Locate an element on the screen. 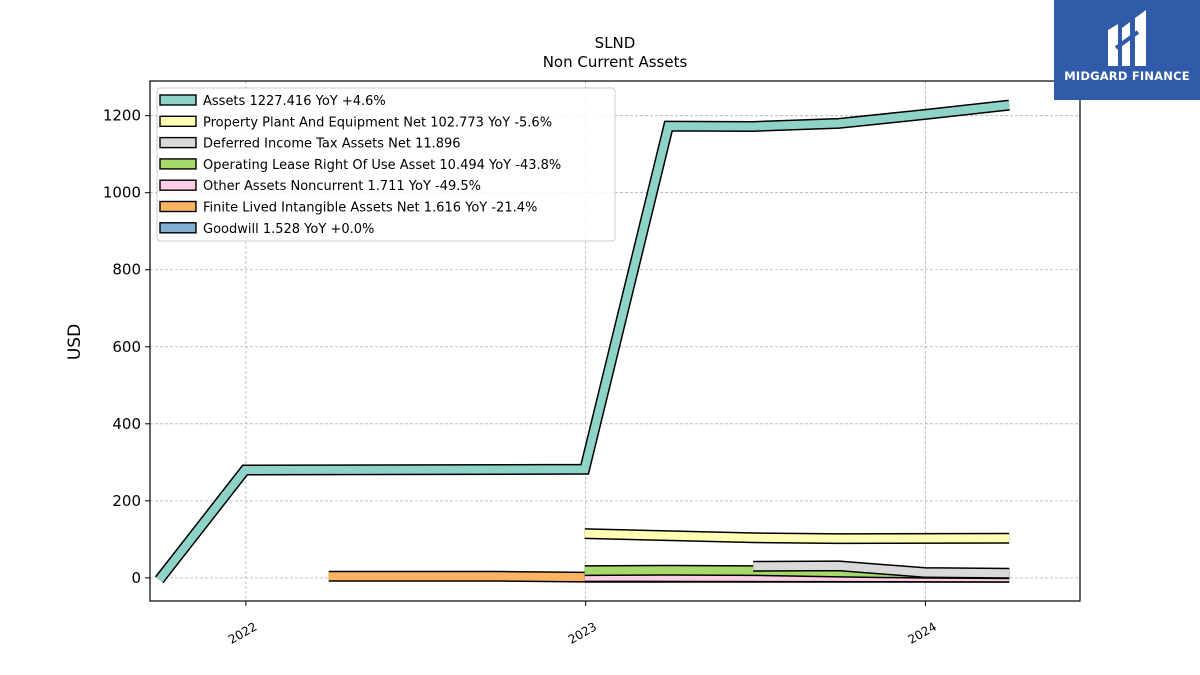 The image size is (1200, 675). y-axis-label: USD is located at coordinates (75, 342).